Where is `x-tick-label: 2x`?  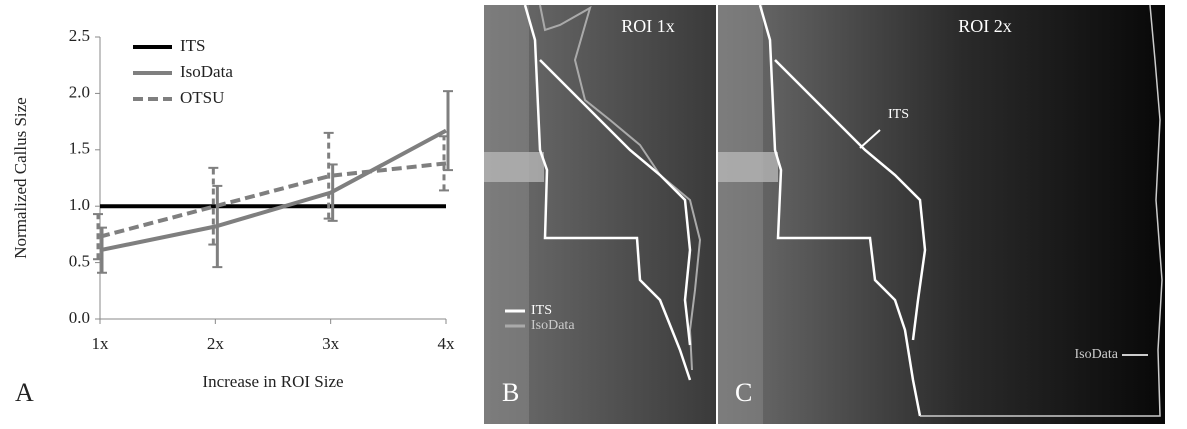
x-tick-label: 2x is located at coordinates (216, 343).